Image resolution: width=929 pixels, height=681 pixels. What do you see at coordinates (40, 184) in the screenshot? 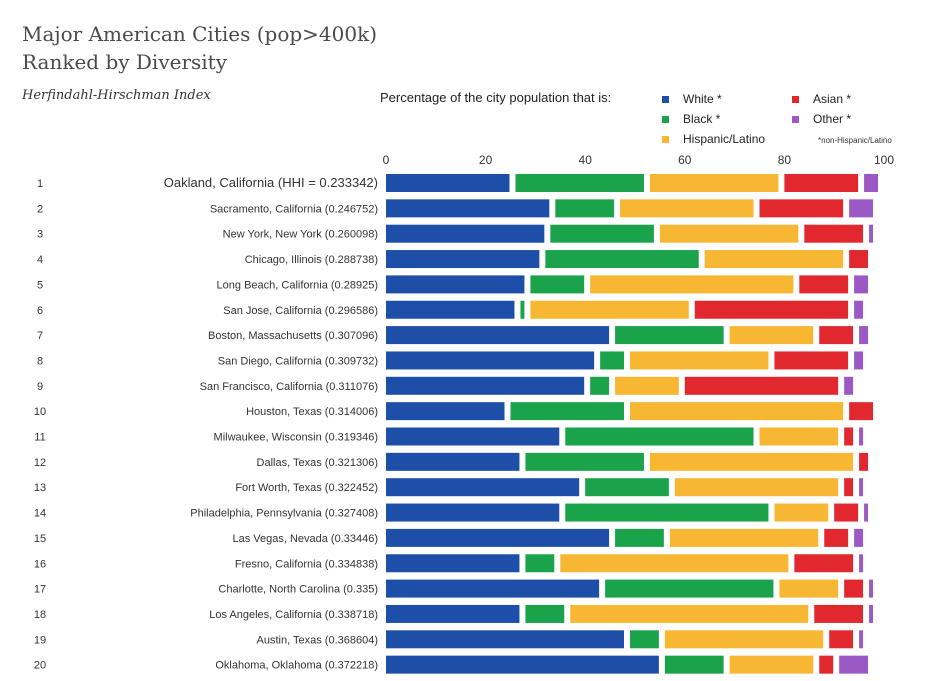
I see `rank-label: 1` at bounding box center [40, 184].